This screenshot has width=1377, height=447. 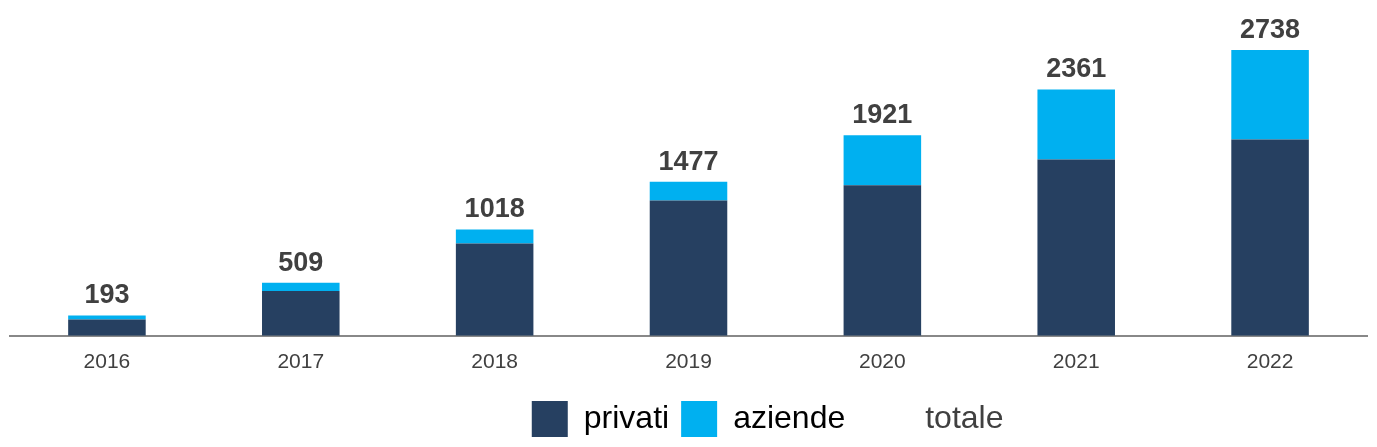 I want to click on annotation: 2738, so click(x=1270, y=28).